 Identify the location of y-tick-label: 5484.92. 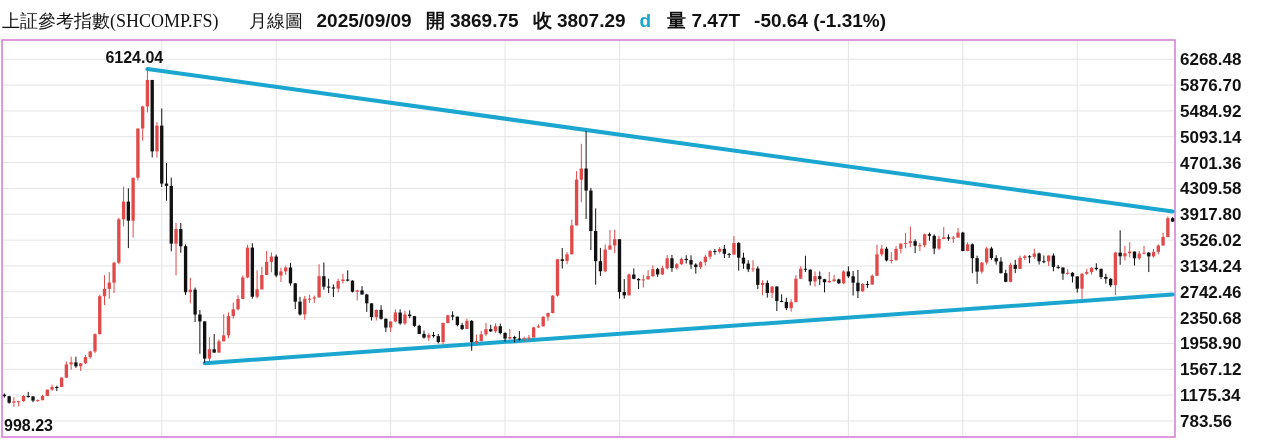
(1211, 111).